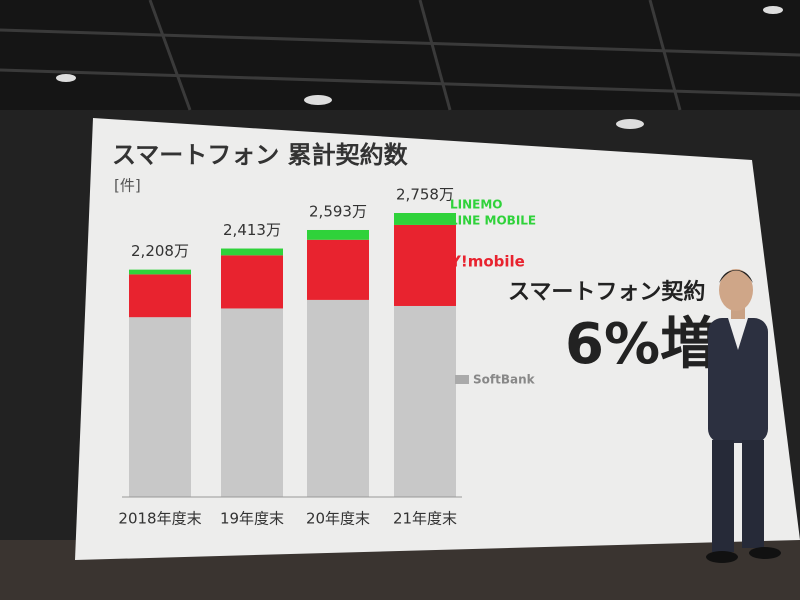 Image resolution: width=800 pixels, height=600 pixels. Describe the element at coordinates (743, 416) in the screenshot. I see `presenter` at that location.